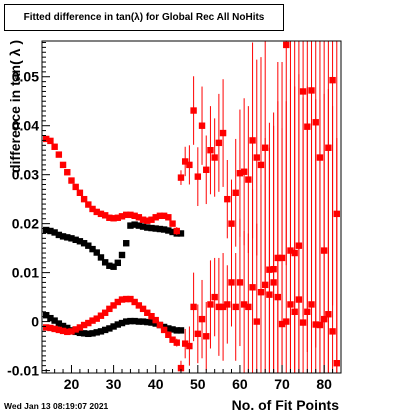 The image size is (400, 414). Describe the element at coordinates (72, 384) in the screenshot. I see `x-tick-label: 20` at that location.